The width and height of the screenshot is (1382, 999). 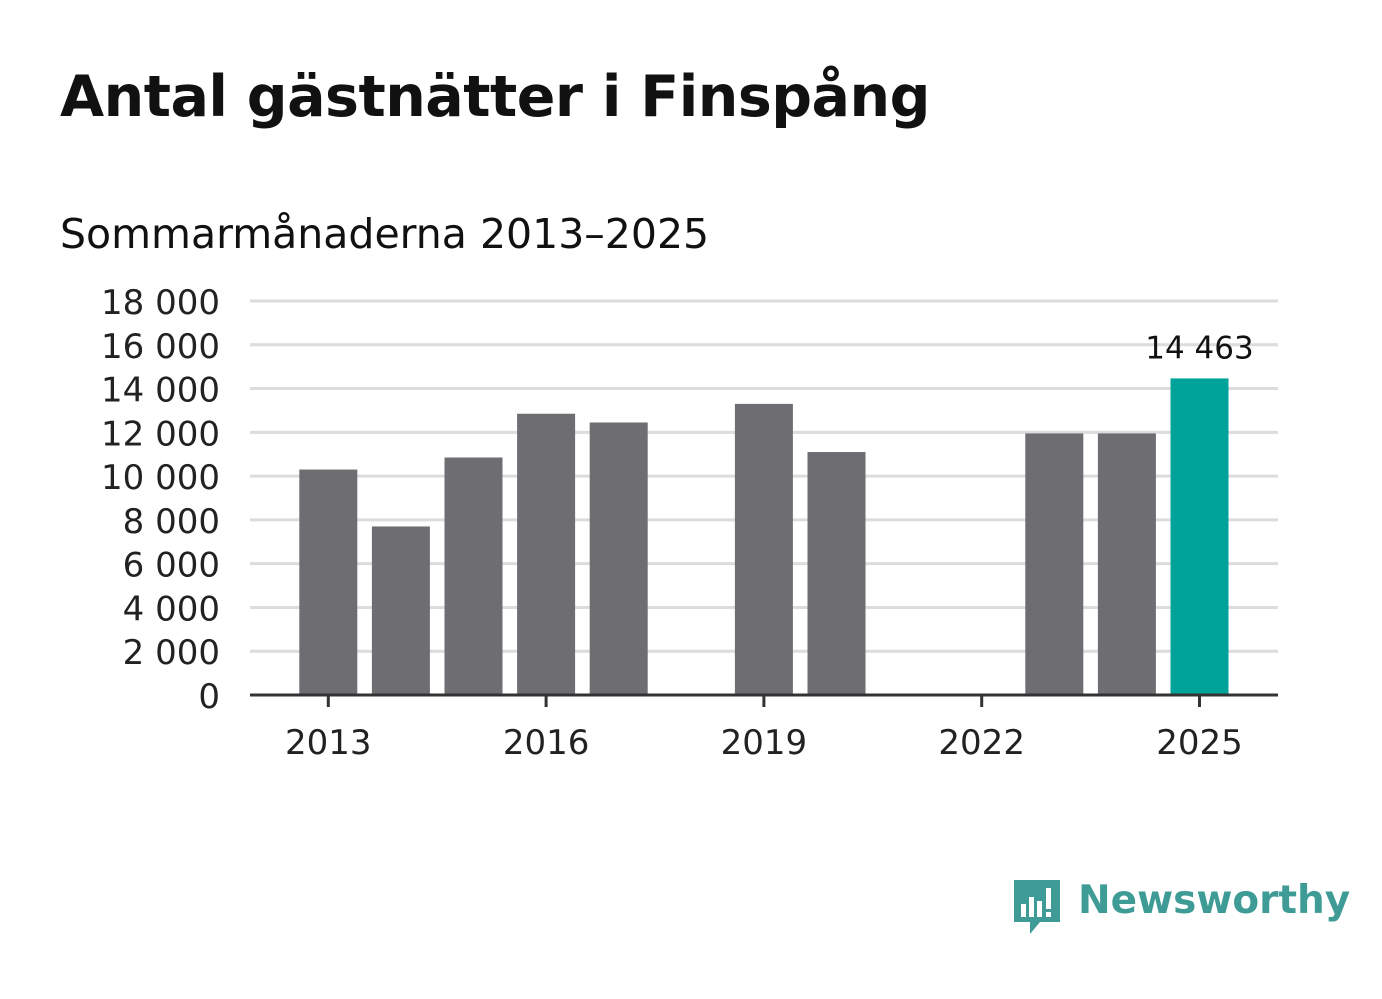 I want to click on y-tick-label: 0, so click(x=209, y=697).